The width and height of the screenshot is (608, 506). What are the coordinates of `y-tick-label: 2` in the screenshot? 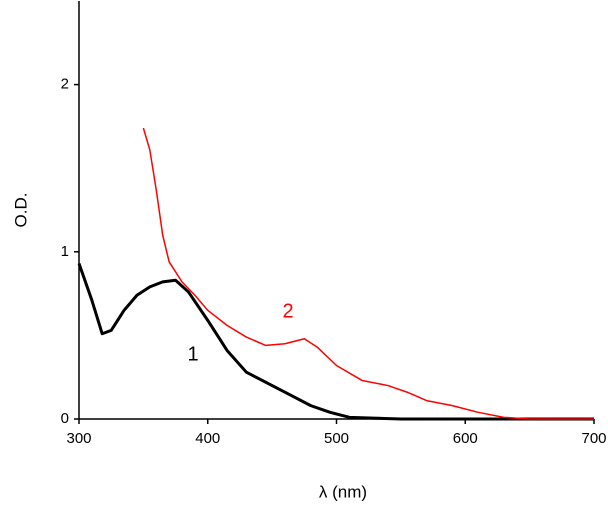 It's located at (65, 84).